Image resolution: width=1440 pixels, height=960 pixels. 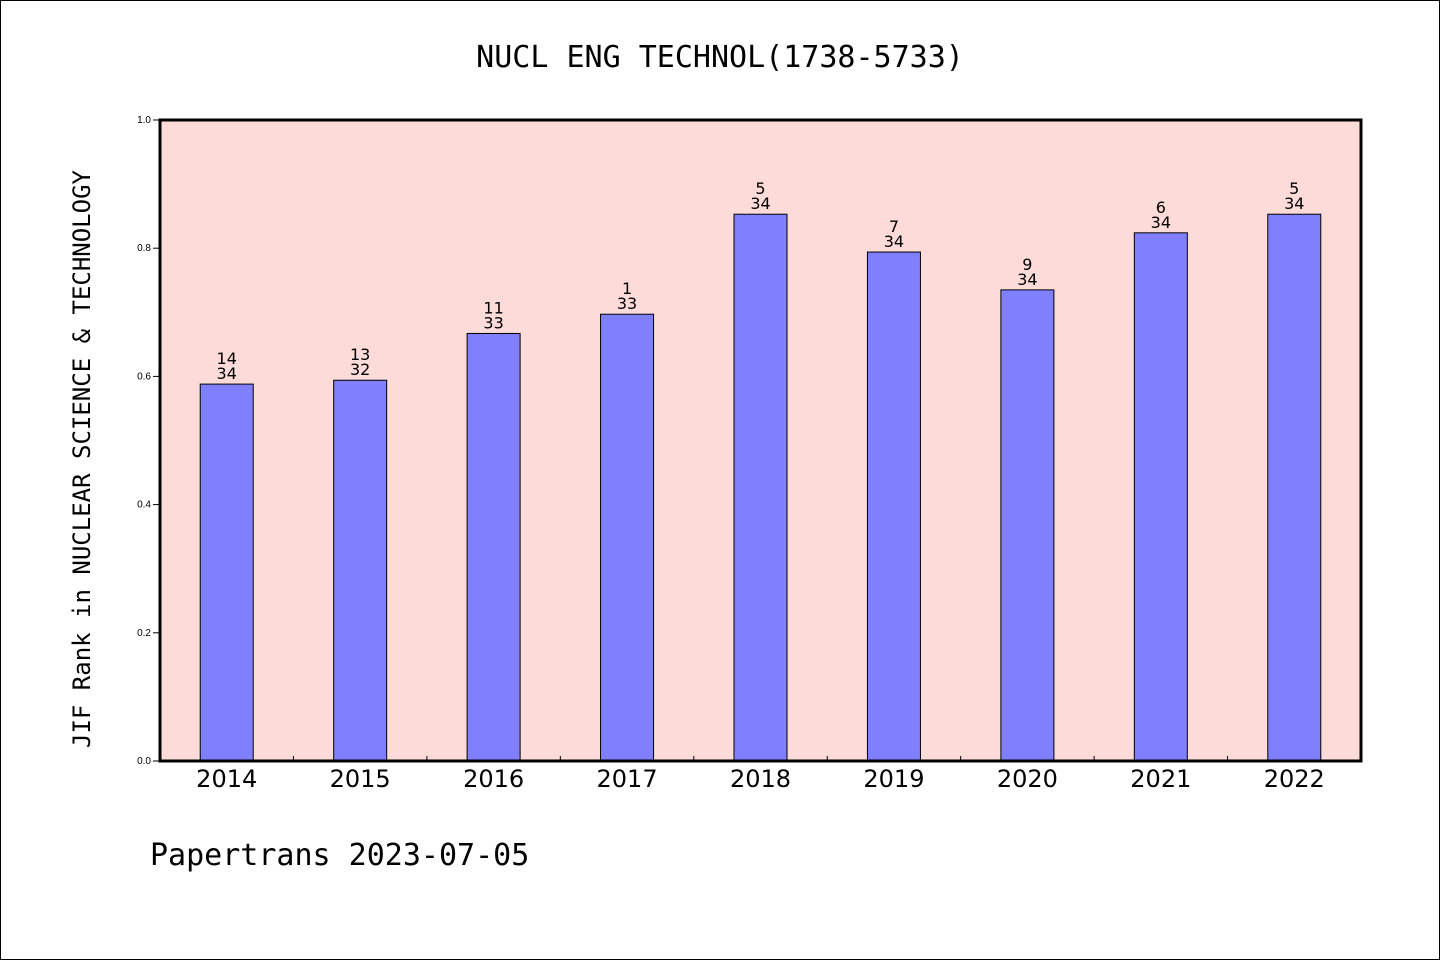 What do you see at coordinates (1294, 188) in the screenshot?
I see `bar-rank-label-2022: 5` at bounding box center [1294, 188].